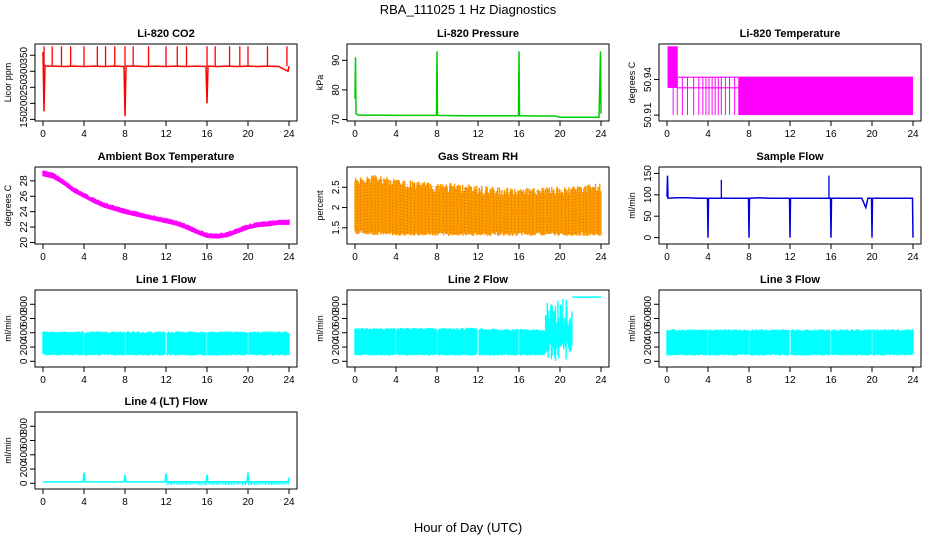 The width and height of the screenshot is (936, 540). Describe the element at coordinates (648, 79) in the screenshot. I see `y-tick-label: 50.94` at that location.